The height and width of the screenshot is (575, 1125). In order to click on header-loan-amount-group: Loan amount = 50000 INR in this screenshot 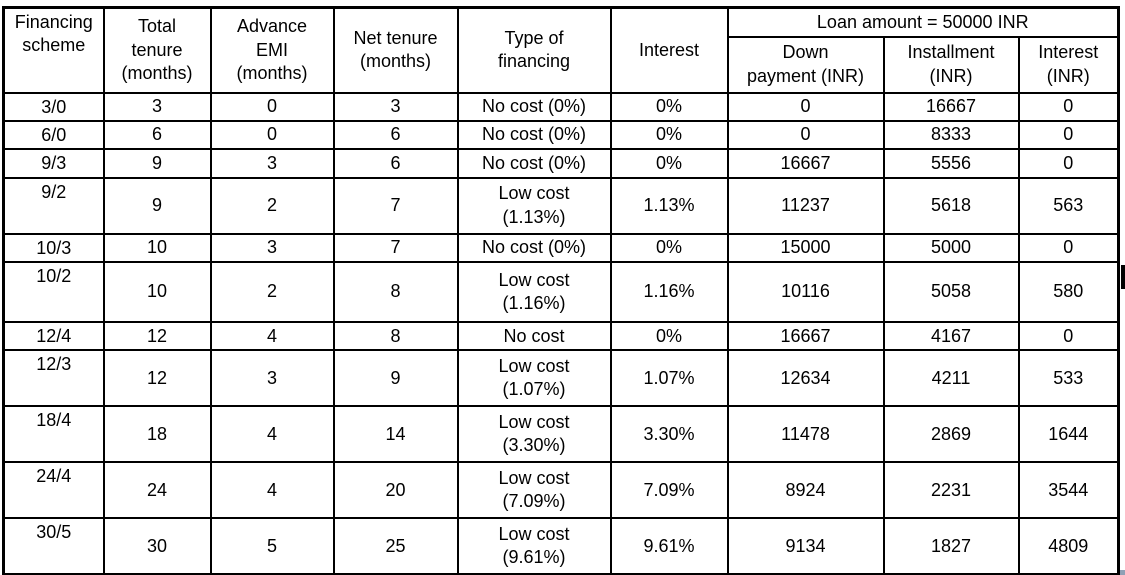, I will do `click(923, 22)`.